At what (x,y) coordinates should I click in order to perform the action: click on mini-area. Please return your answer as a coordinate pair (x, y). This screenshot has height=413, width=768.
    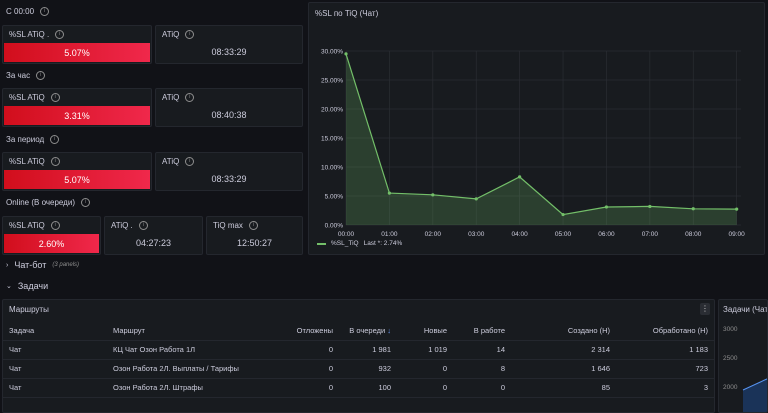
    Looking at the image, I should click on (755, 395).